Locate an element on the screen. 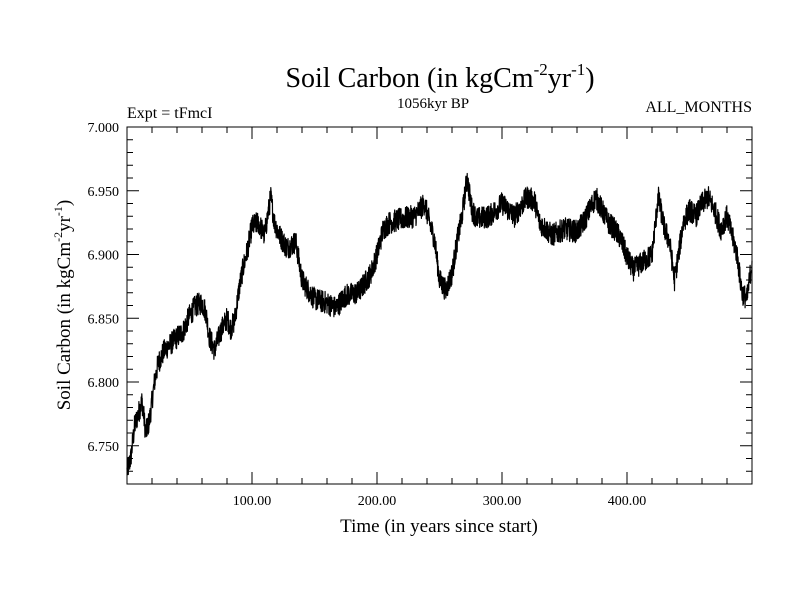 This screenshot has height=600, width=800. y-tick-label: 6.900 is located at coordinates (104, 256).